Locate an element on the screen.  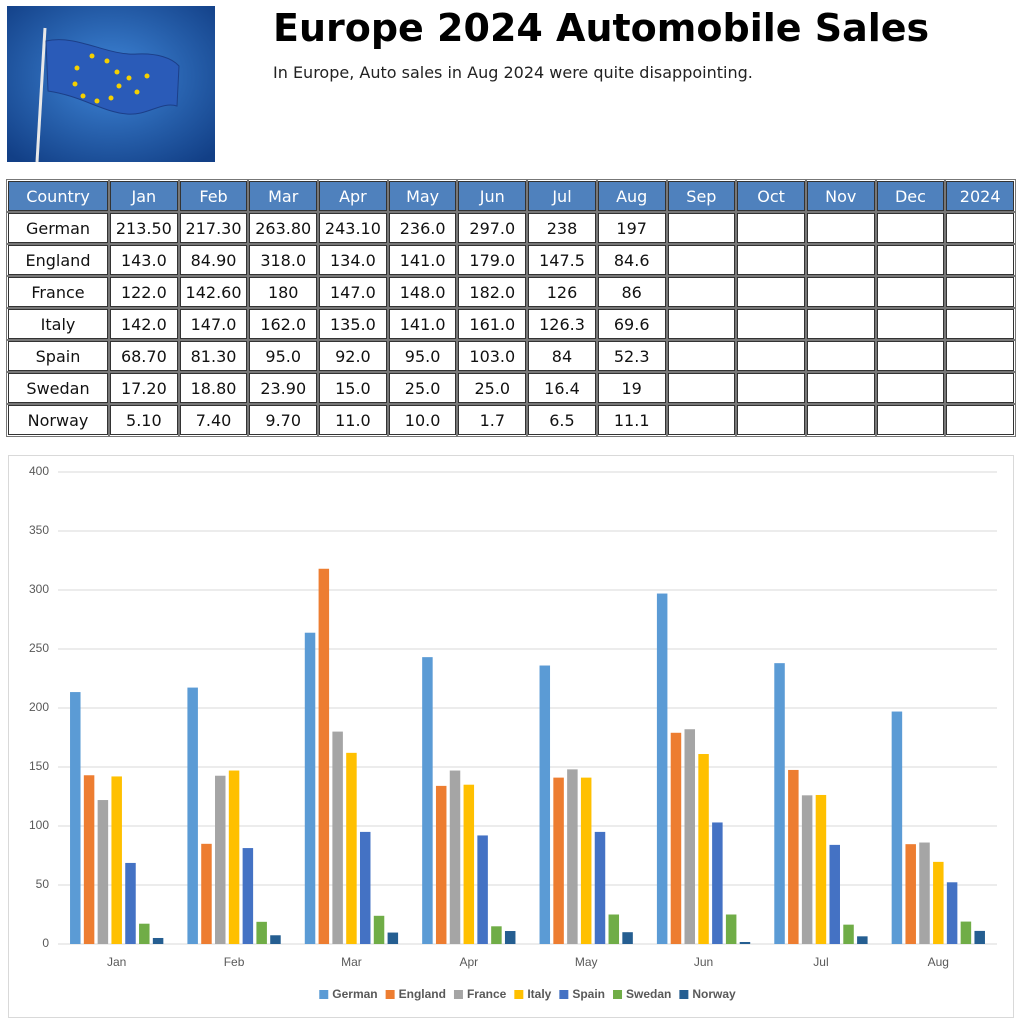
table-cell: 142.60 is located at coordinates (213, 292).